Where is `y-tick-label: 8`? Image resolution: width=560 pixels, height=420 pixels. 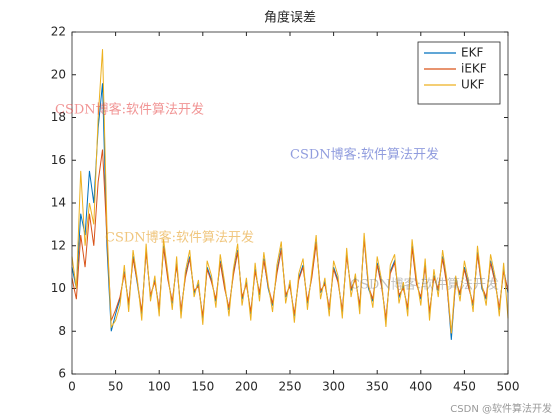 y-tick-label: 8 is located at coordinates (62, 331).